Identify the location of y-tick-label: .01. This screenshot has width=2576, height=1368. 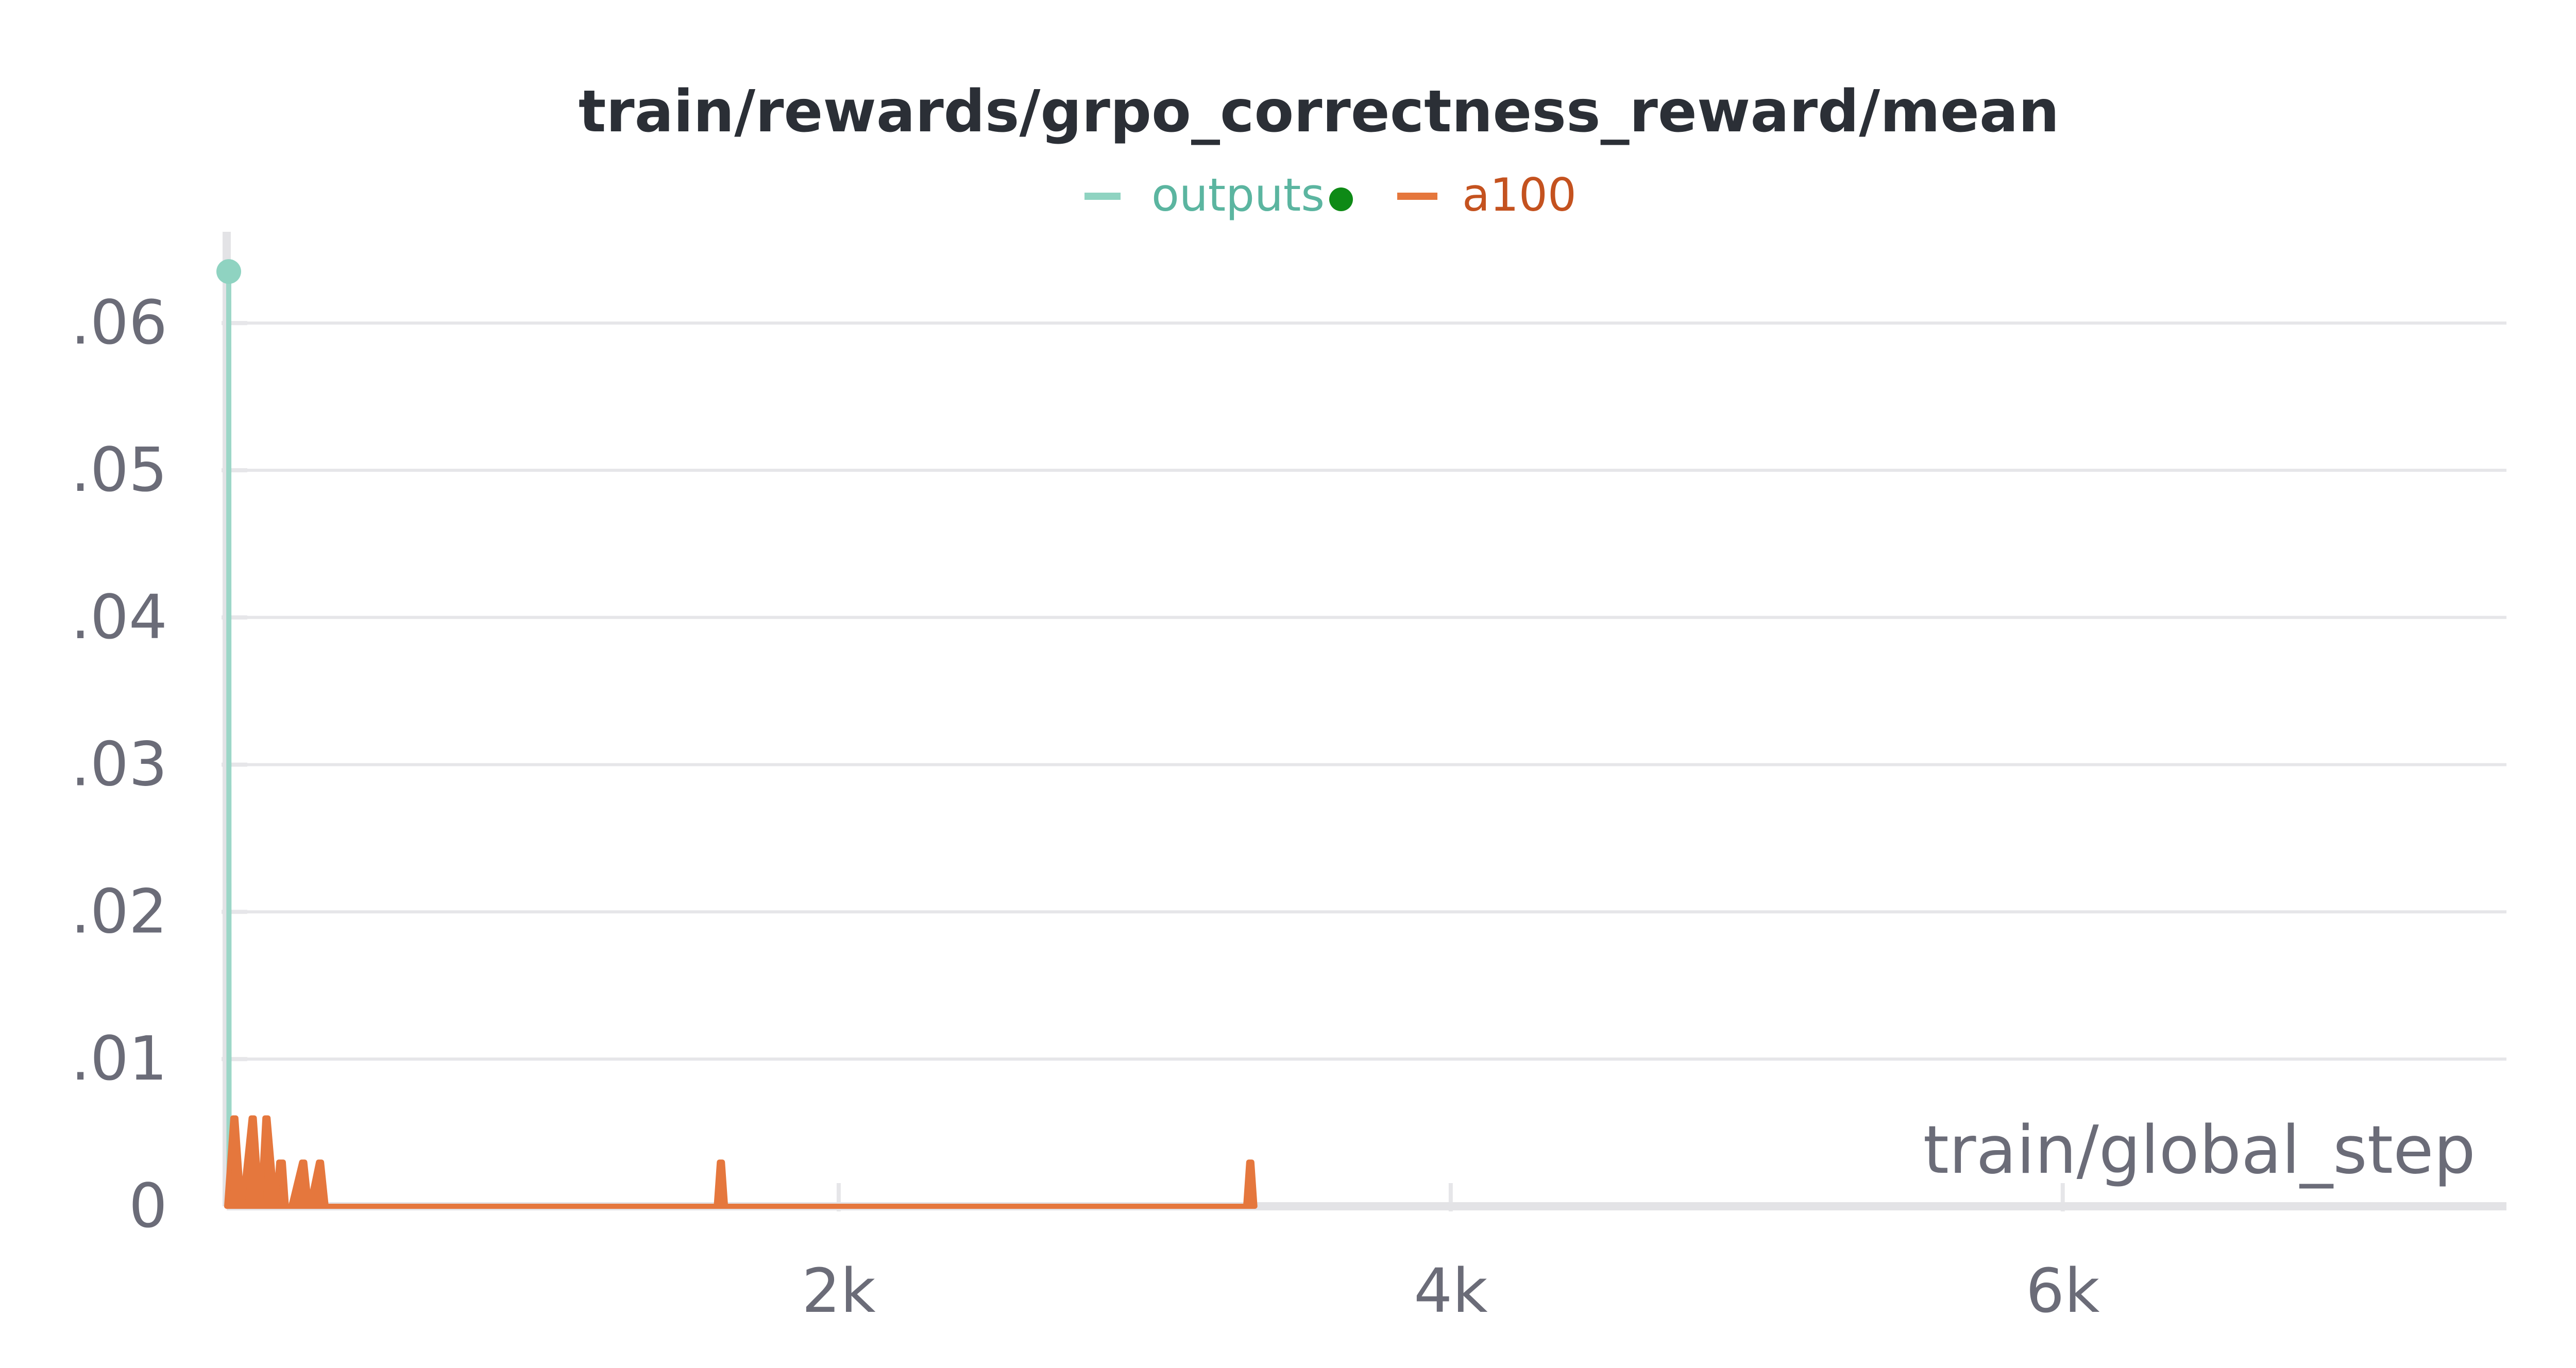
(119, 1058).